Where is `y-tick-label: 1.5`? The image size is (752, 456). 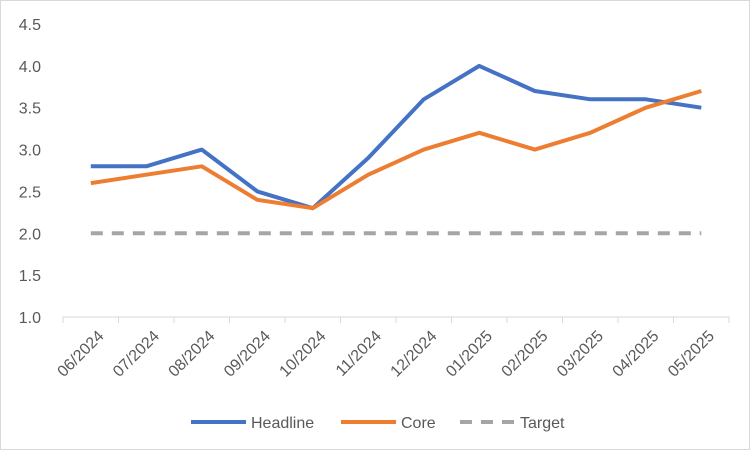 y-tick-label: 1.5 is located at coordinates (30, 276).